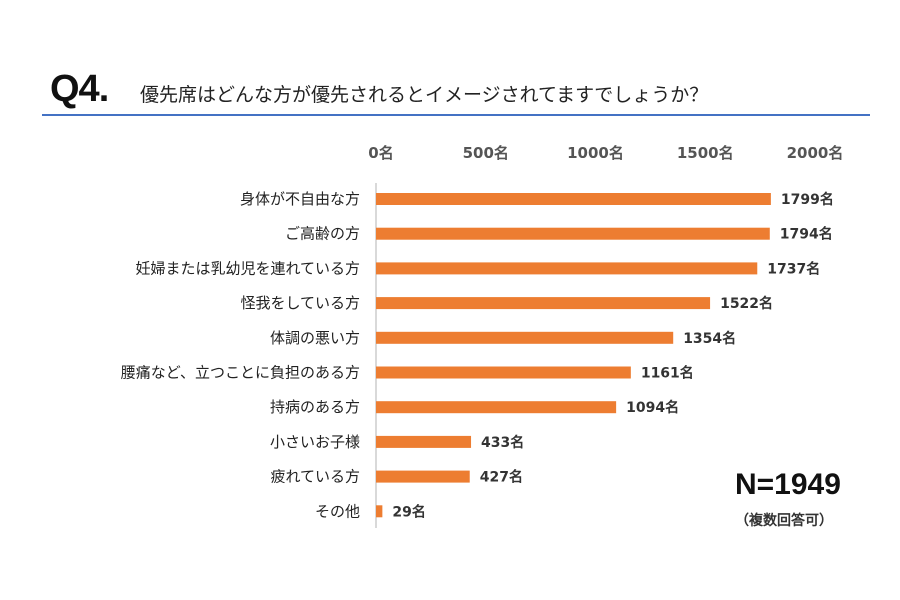  I want to click on data-label: 1737名, so click(793, 268).